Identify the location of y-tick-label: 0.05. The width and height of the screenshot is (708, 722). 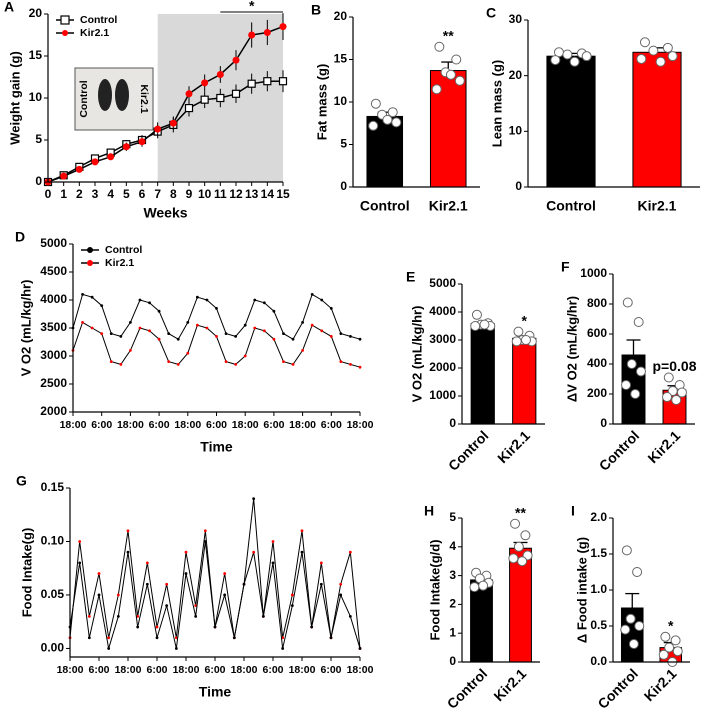
(53, 594).